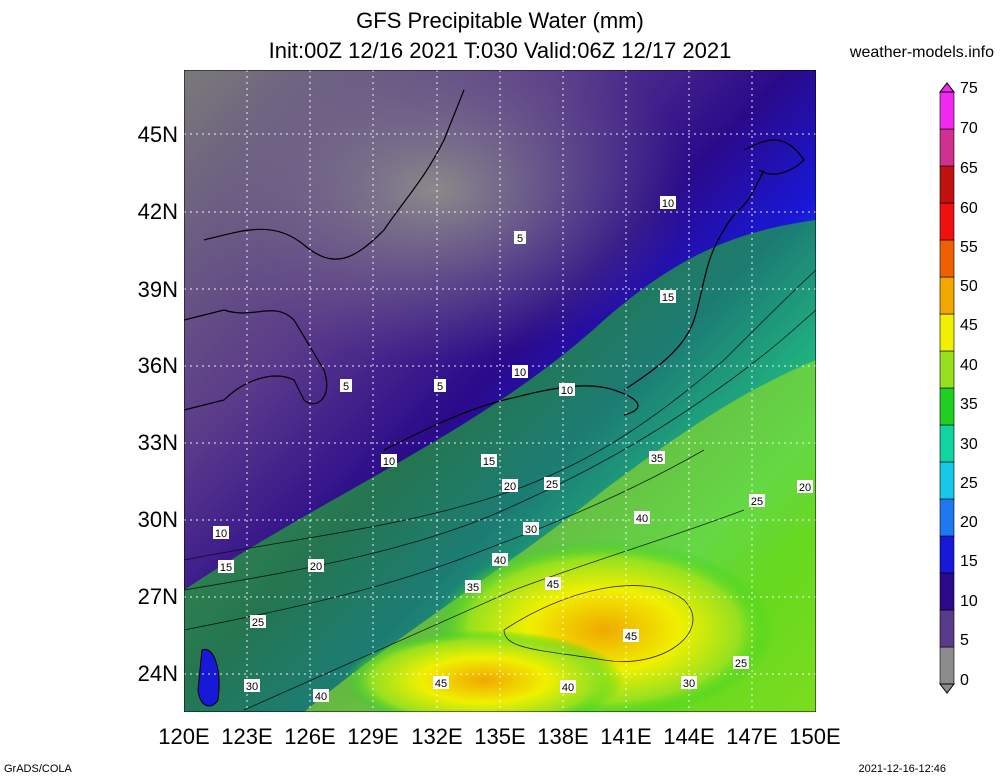 The image size is (1000, 779). I want to click on map-title: GFS Precipitable Water (mm), so click(500, 20).